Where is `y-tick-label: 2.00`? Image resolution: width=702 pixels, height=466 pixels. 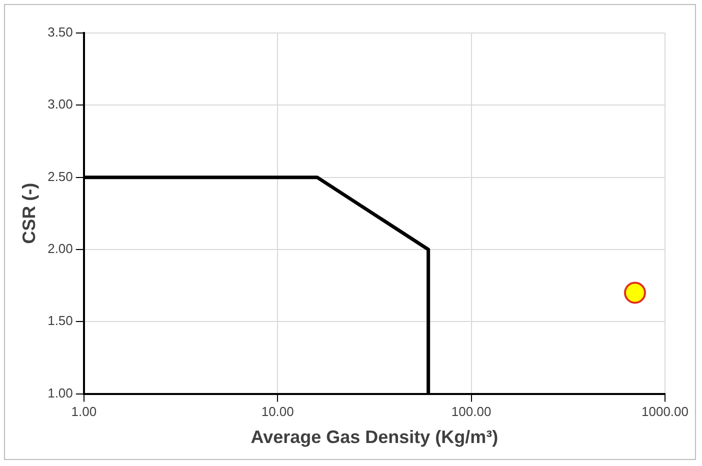
y-tick-label: 2.00 is located at coordinates (60, 248).